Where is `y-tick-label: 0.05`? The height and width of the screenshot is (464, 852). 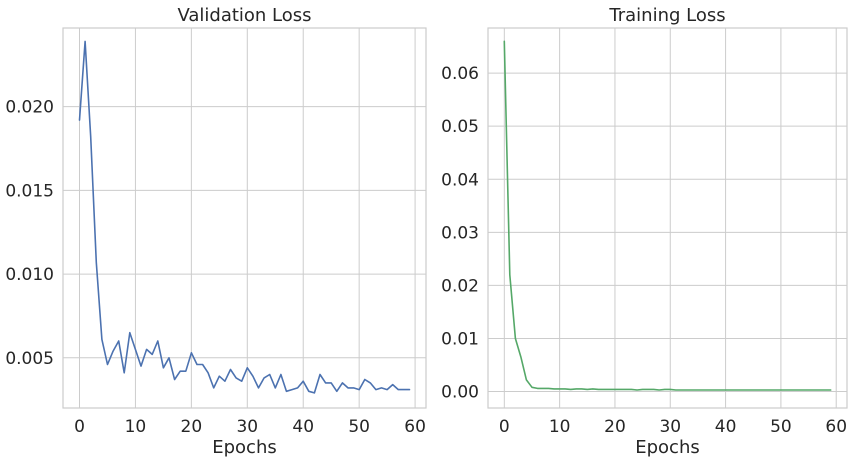 y-tick-label: 0.05 is located at coordinates (460, 127).